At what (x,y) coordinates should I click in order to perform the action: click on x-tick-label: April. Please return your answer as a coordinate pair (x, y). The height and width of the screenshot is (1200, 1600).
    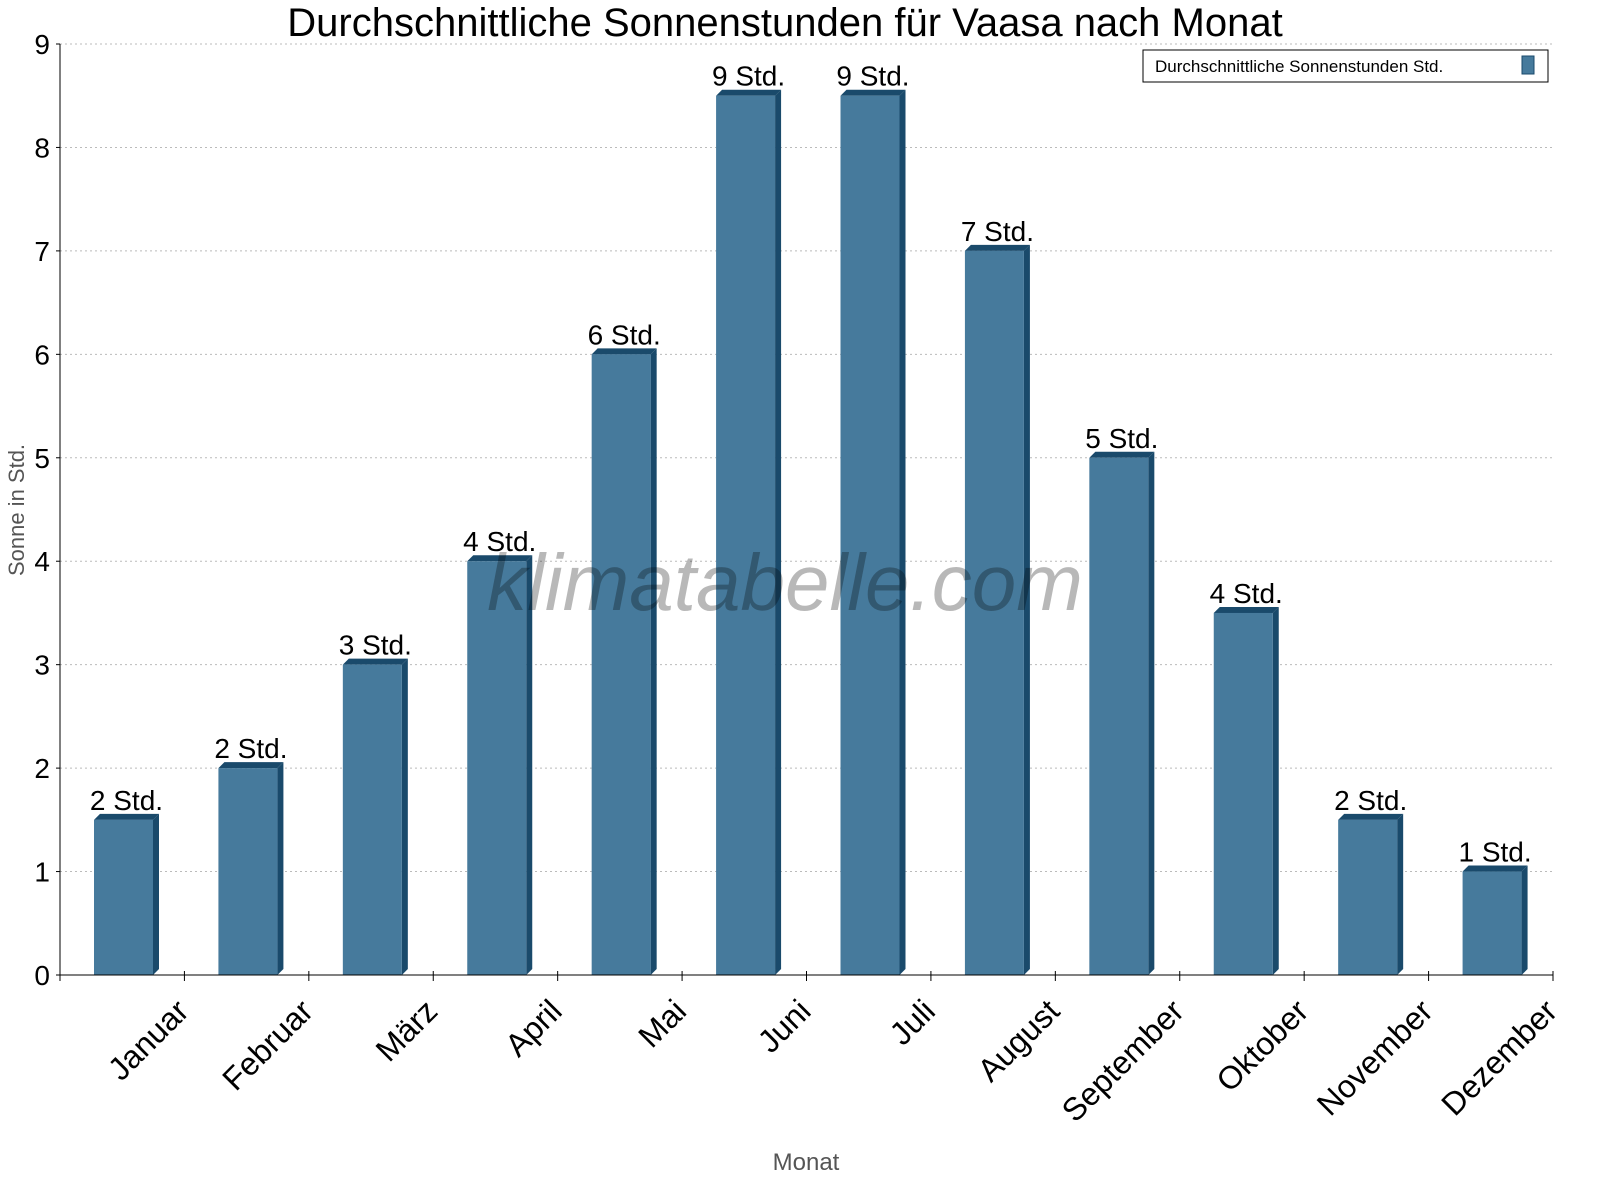
    Looking at the image, I should click on (533, 1028).